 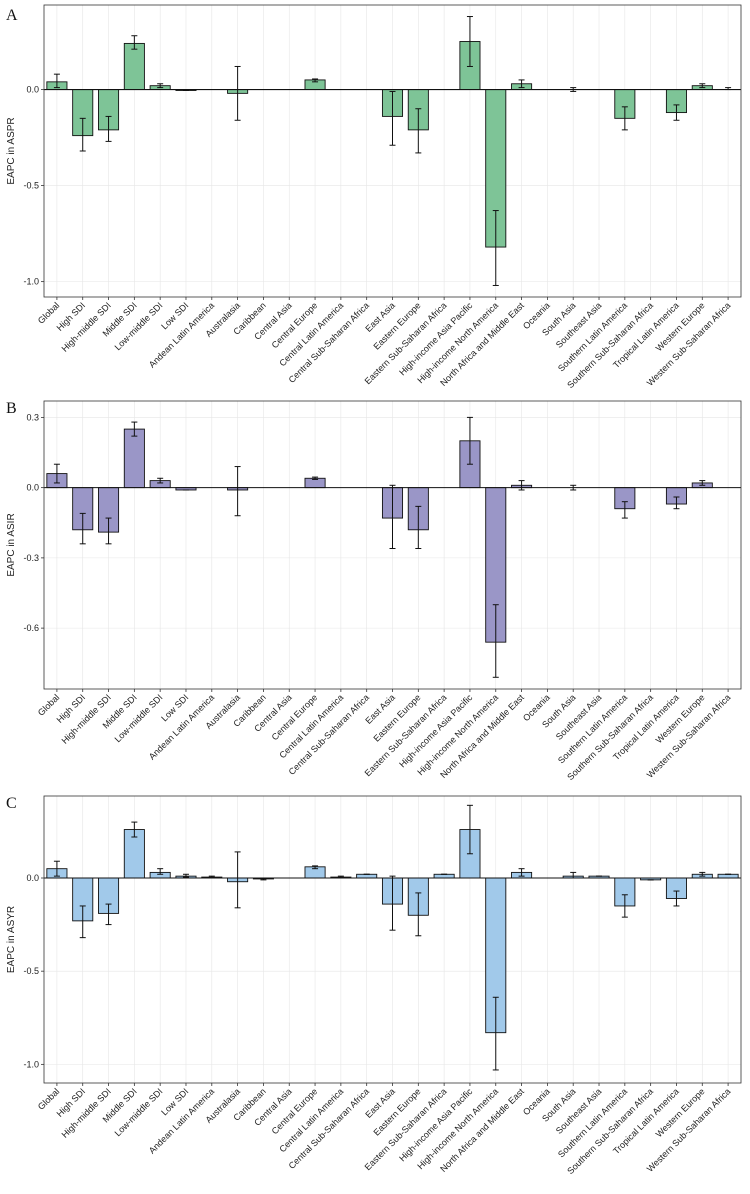 I want to click on panel-label: B, so click(x=11, y=408).